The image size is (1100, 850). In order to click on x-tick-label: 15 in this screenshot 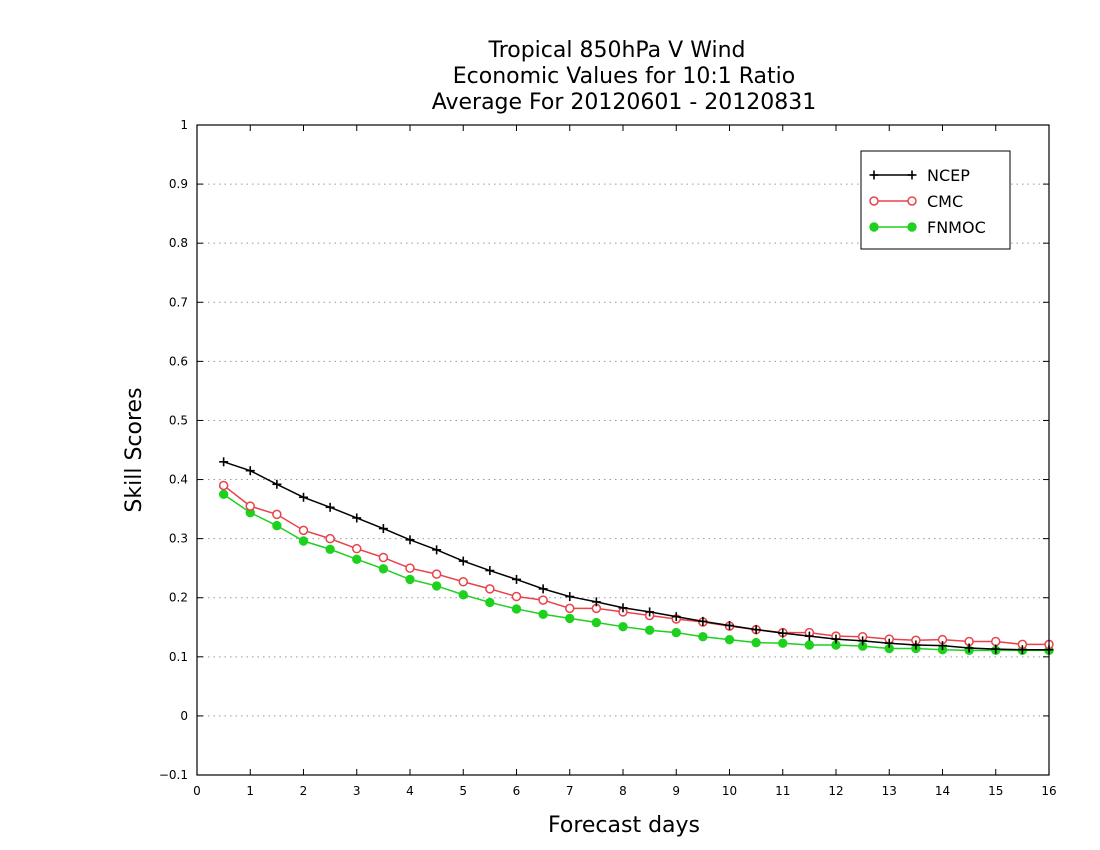, I will do `click(995, 791)`.